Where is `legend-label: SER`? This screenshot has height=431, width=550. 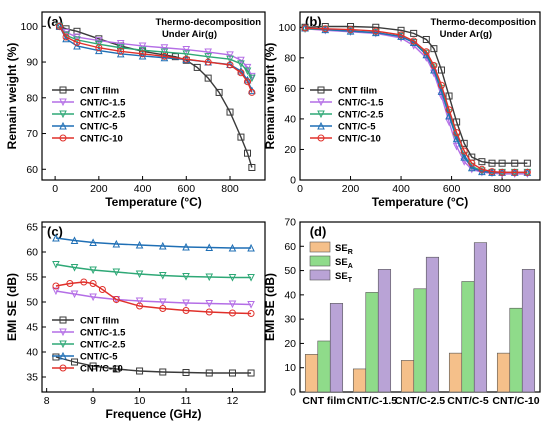
legend-label: SER is located at coordinates (344, 249).